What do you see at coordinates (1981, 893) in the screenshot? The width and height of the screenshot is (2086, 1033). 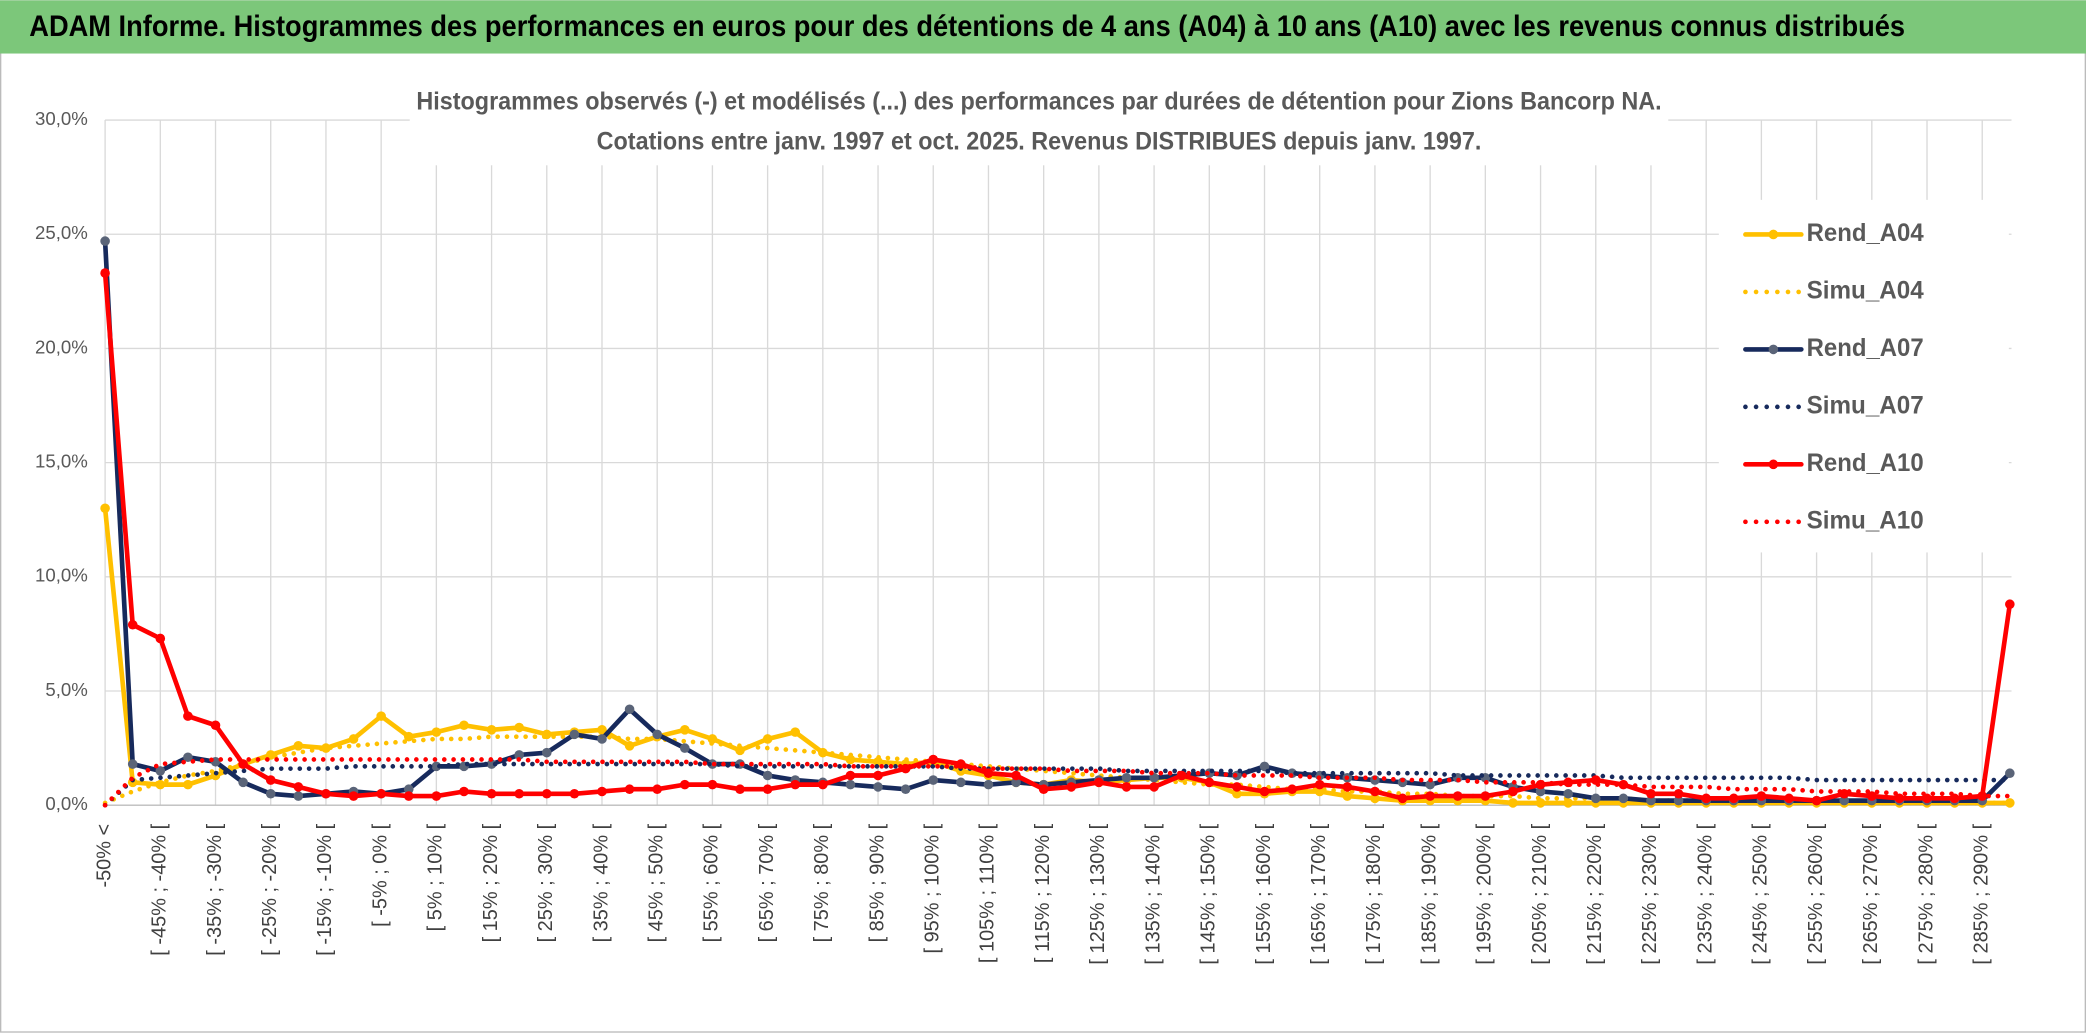 I see `x-tick-label: [ 285% ; 290% [` at bounding box center [1981, 893].